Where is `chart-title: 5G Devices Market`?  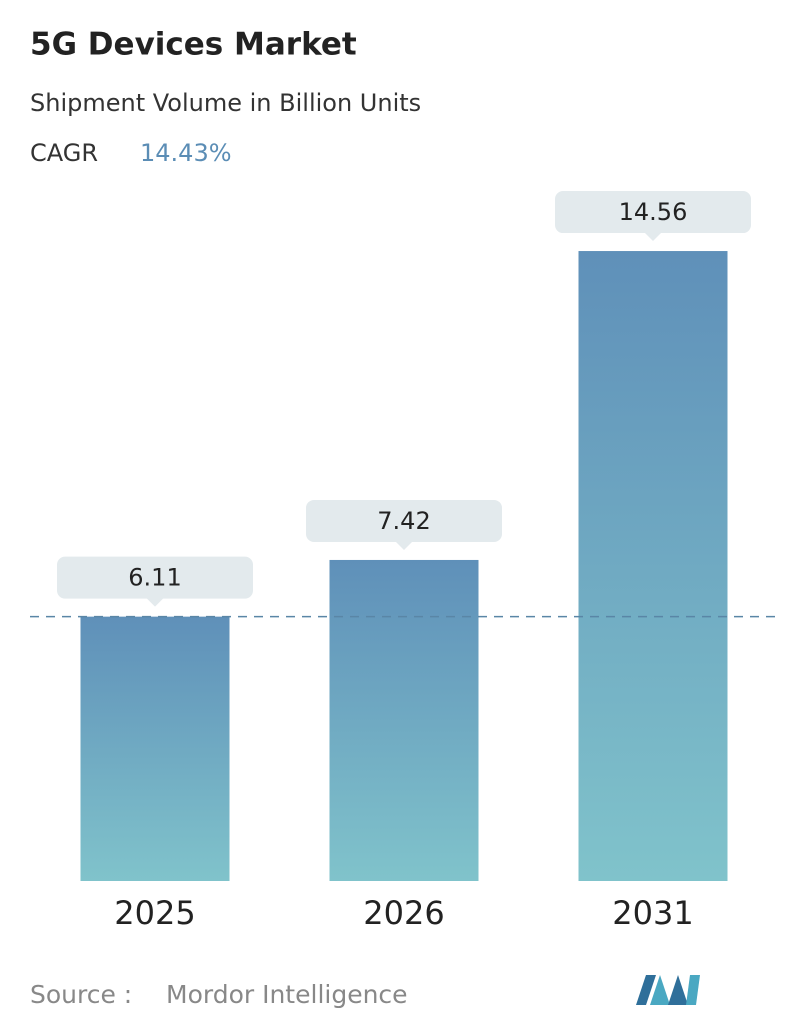
chart-title: 5G Devices Market is located at coordinates (193, 45).